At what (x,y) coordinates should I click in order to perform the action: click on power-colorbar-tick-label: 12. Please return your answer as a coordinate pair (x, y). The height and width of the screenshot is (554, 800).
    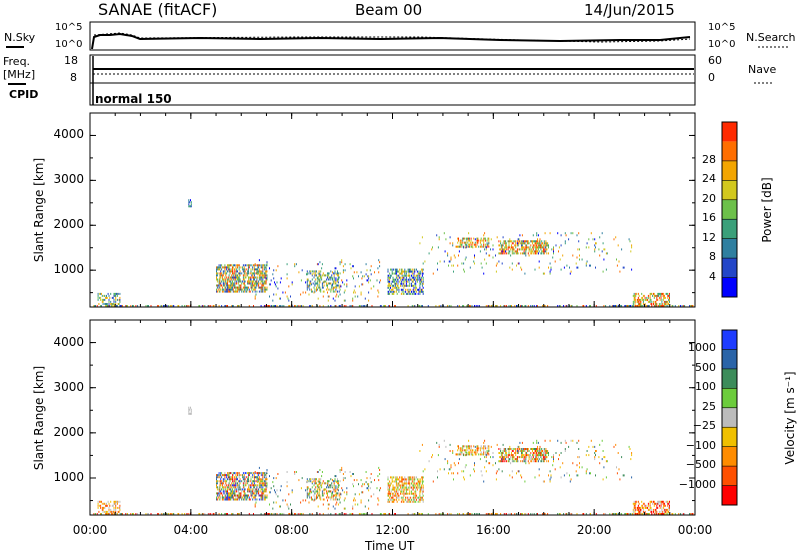
    Looking at the image, I should click on (709, 237).